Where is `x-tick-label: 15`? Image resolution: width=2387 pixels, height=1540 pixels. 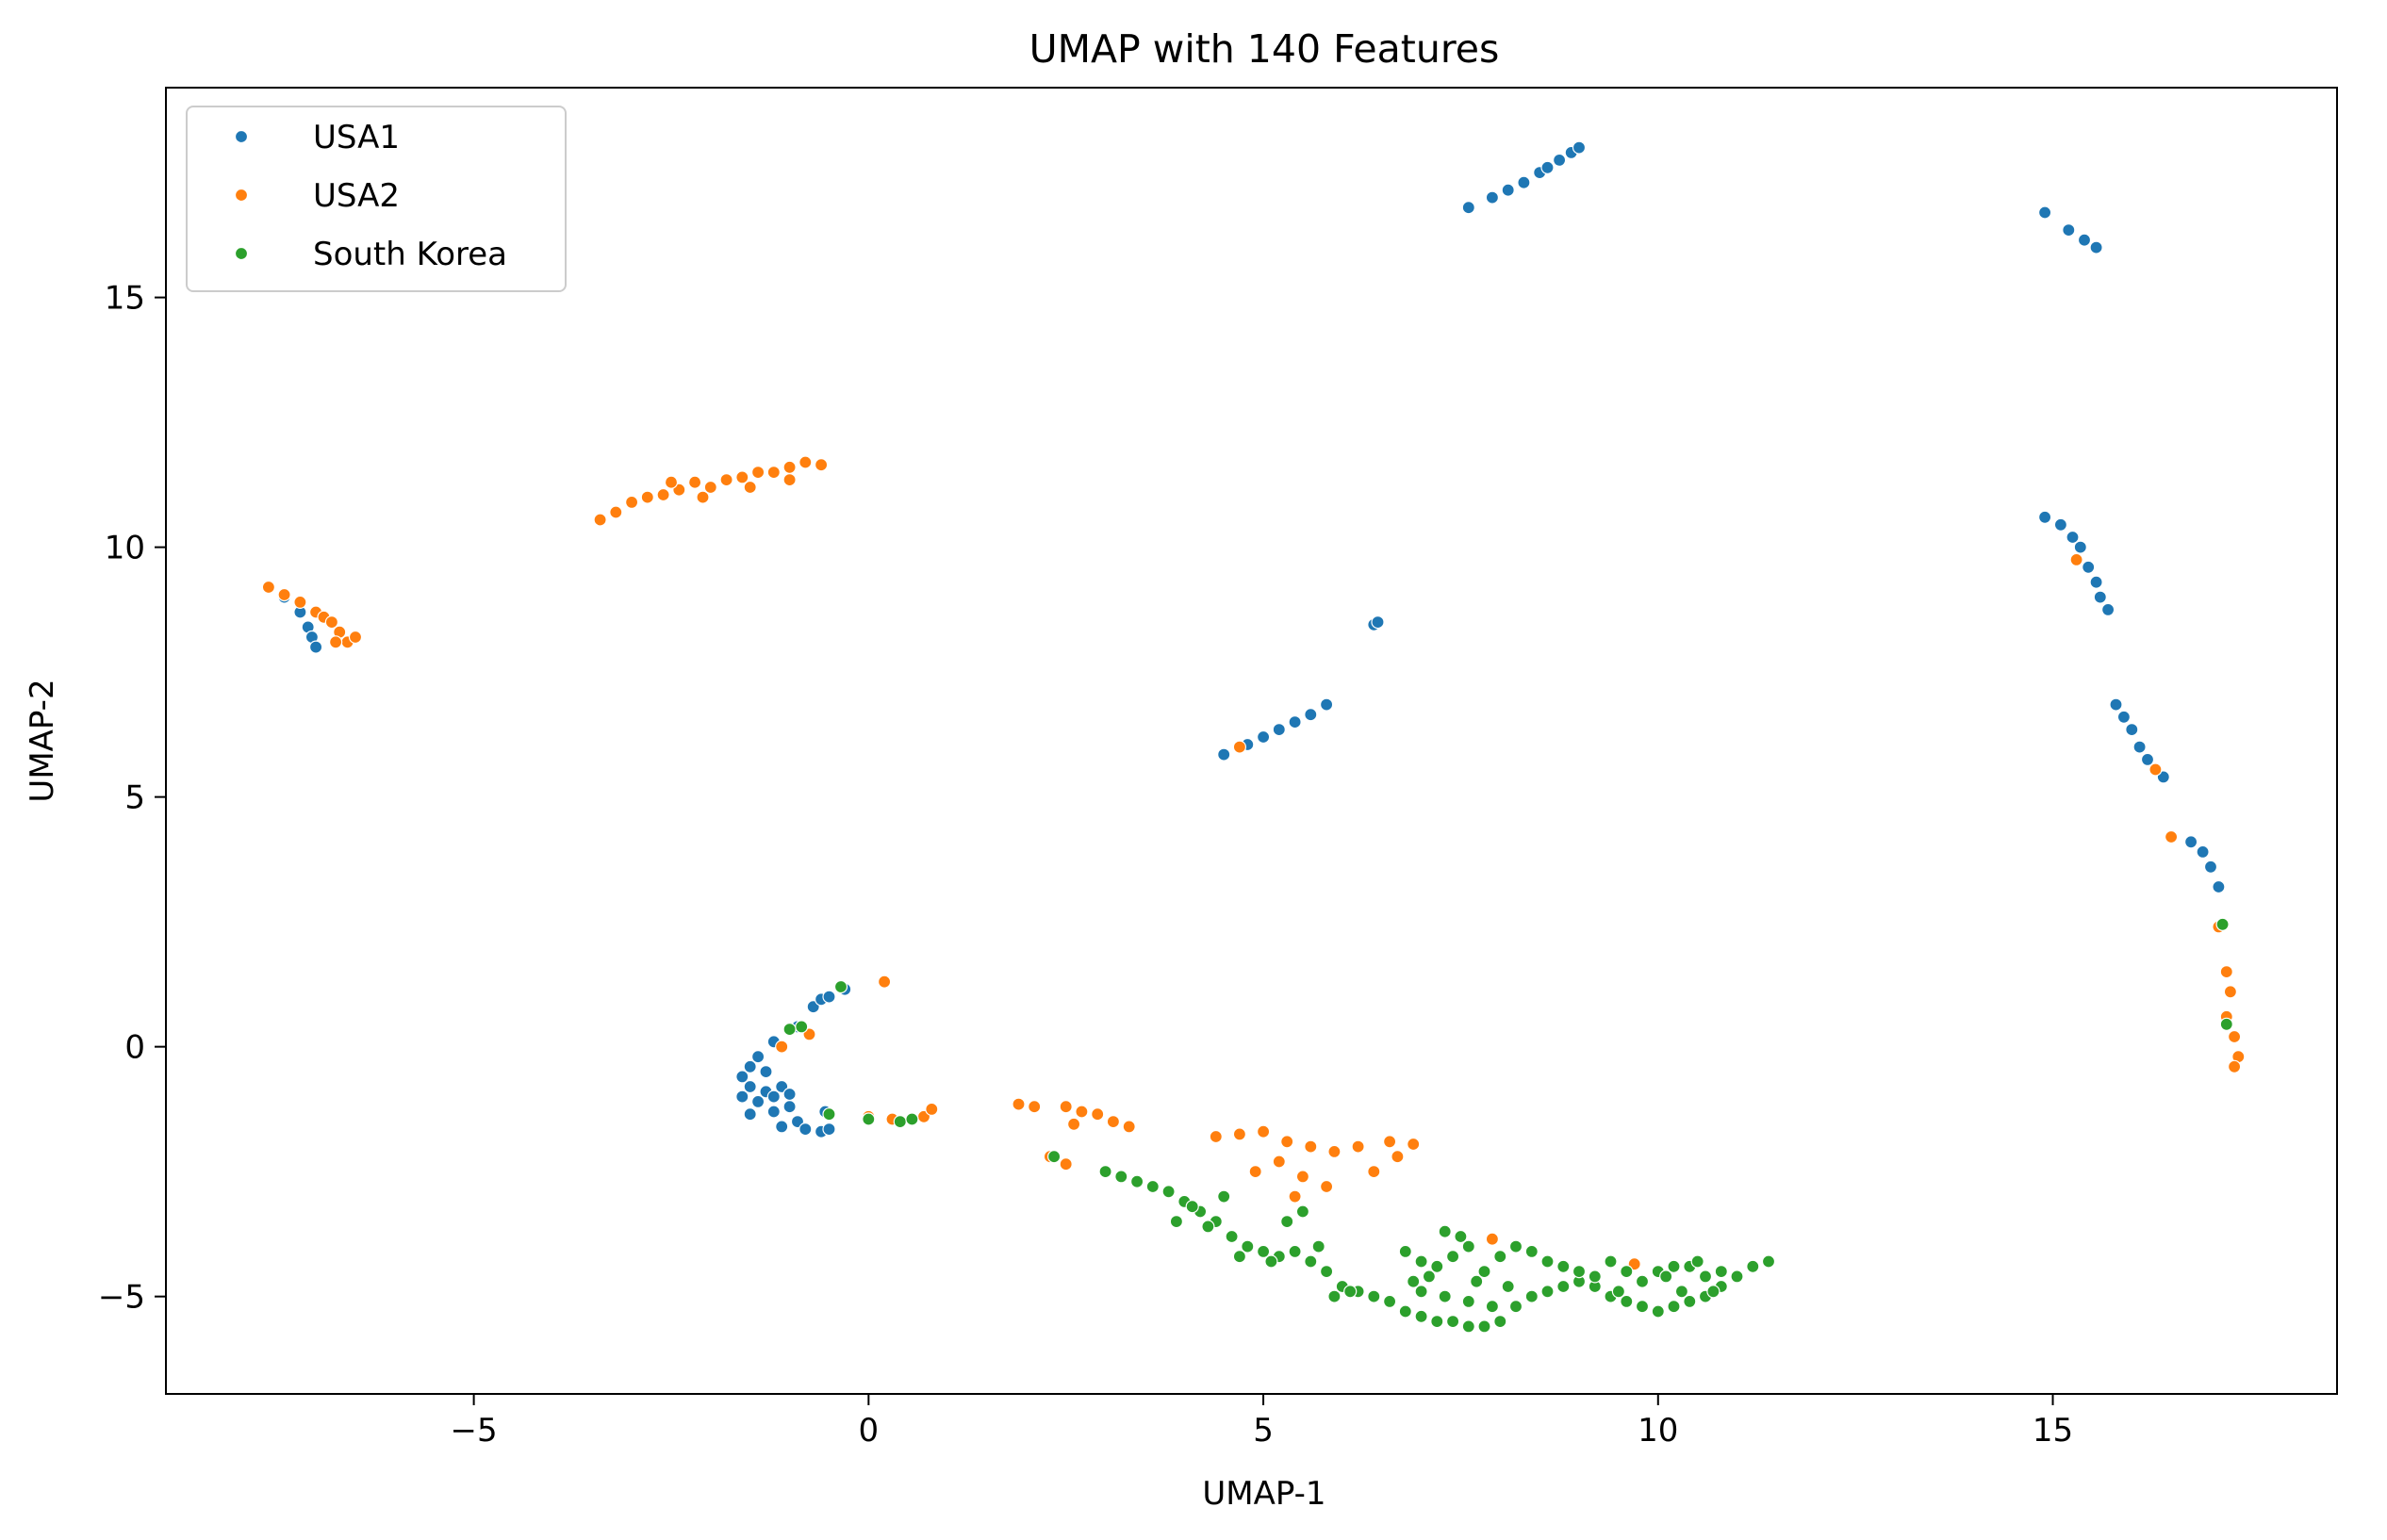 x-tick-label: 15 is located at coordinates (2053, 1431).